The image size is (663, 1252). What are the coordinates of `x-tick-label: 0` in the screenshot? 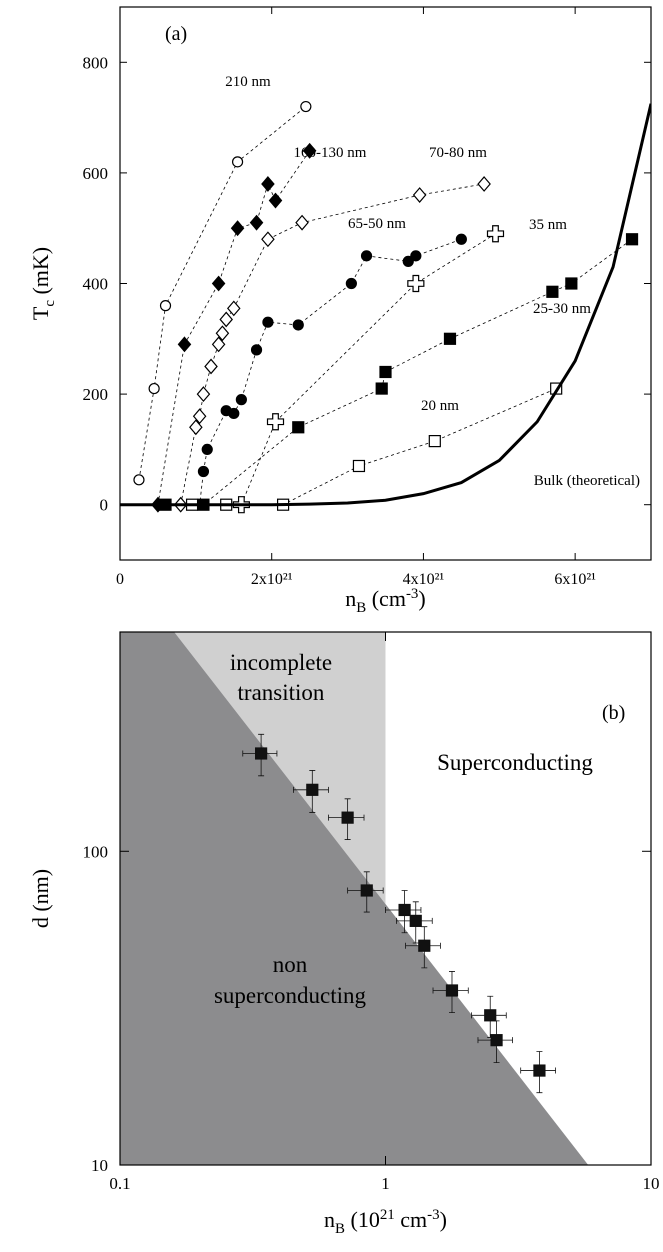 It's located at (120, 579).